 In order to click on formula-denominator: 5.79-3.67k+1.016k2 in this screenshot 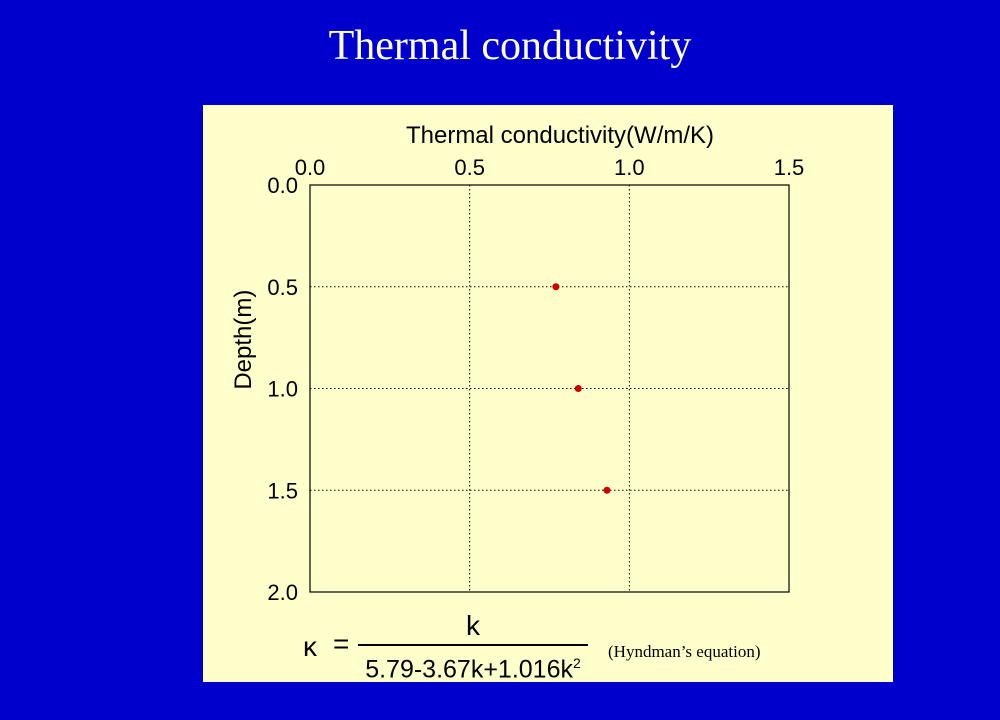, I will do `click(473, 666)`.